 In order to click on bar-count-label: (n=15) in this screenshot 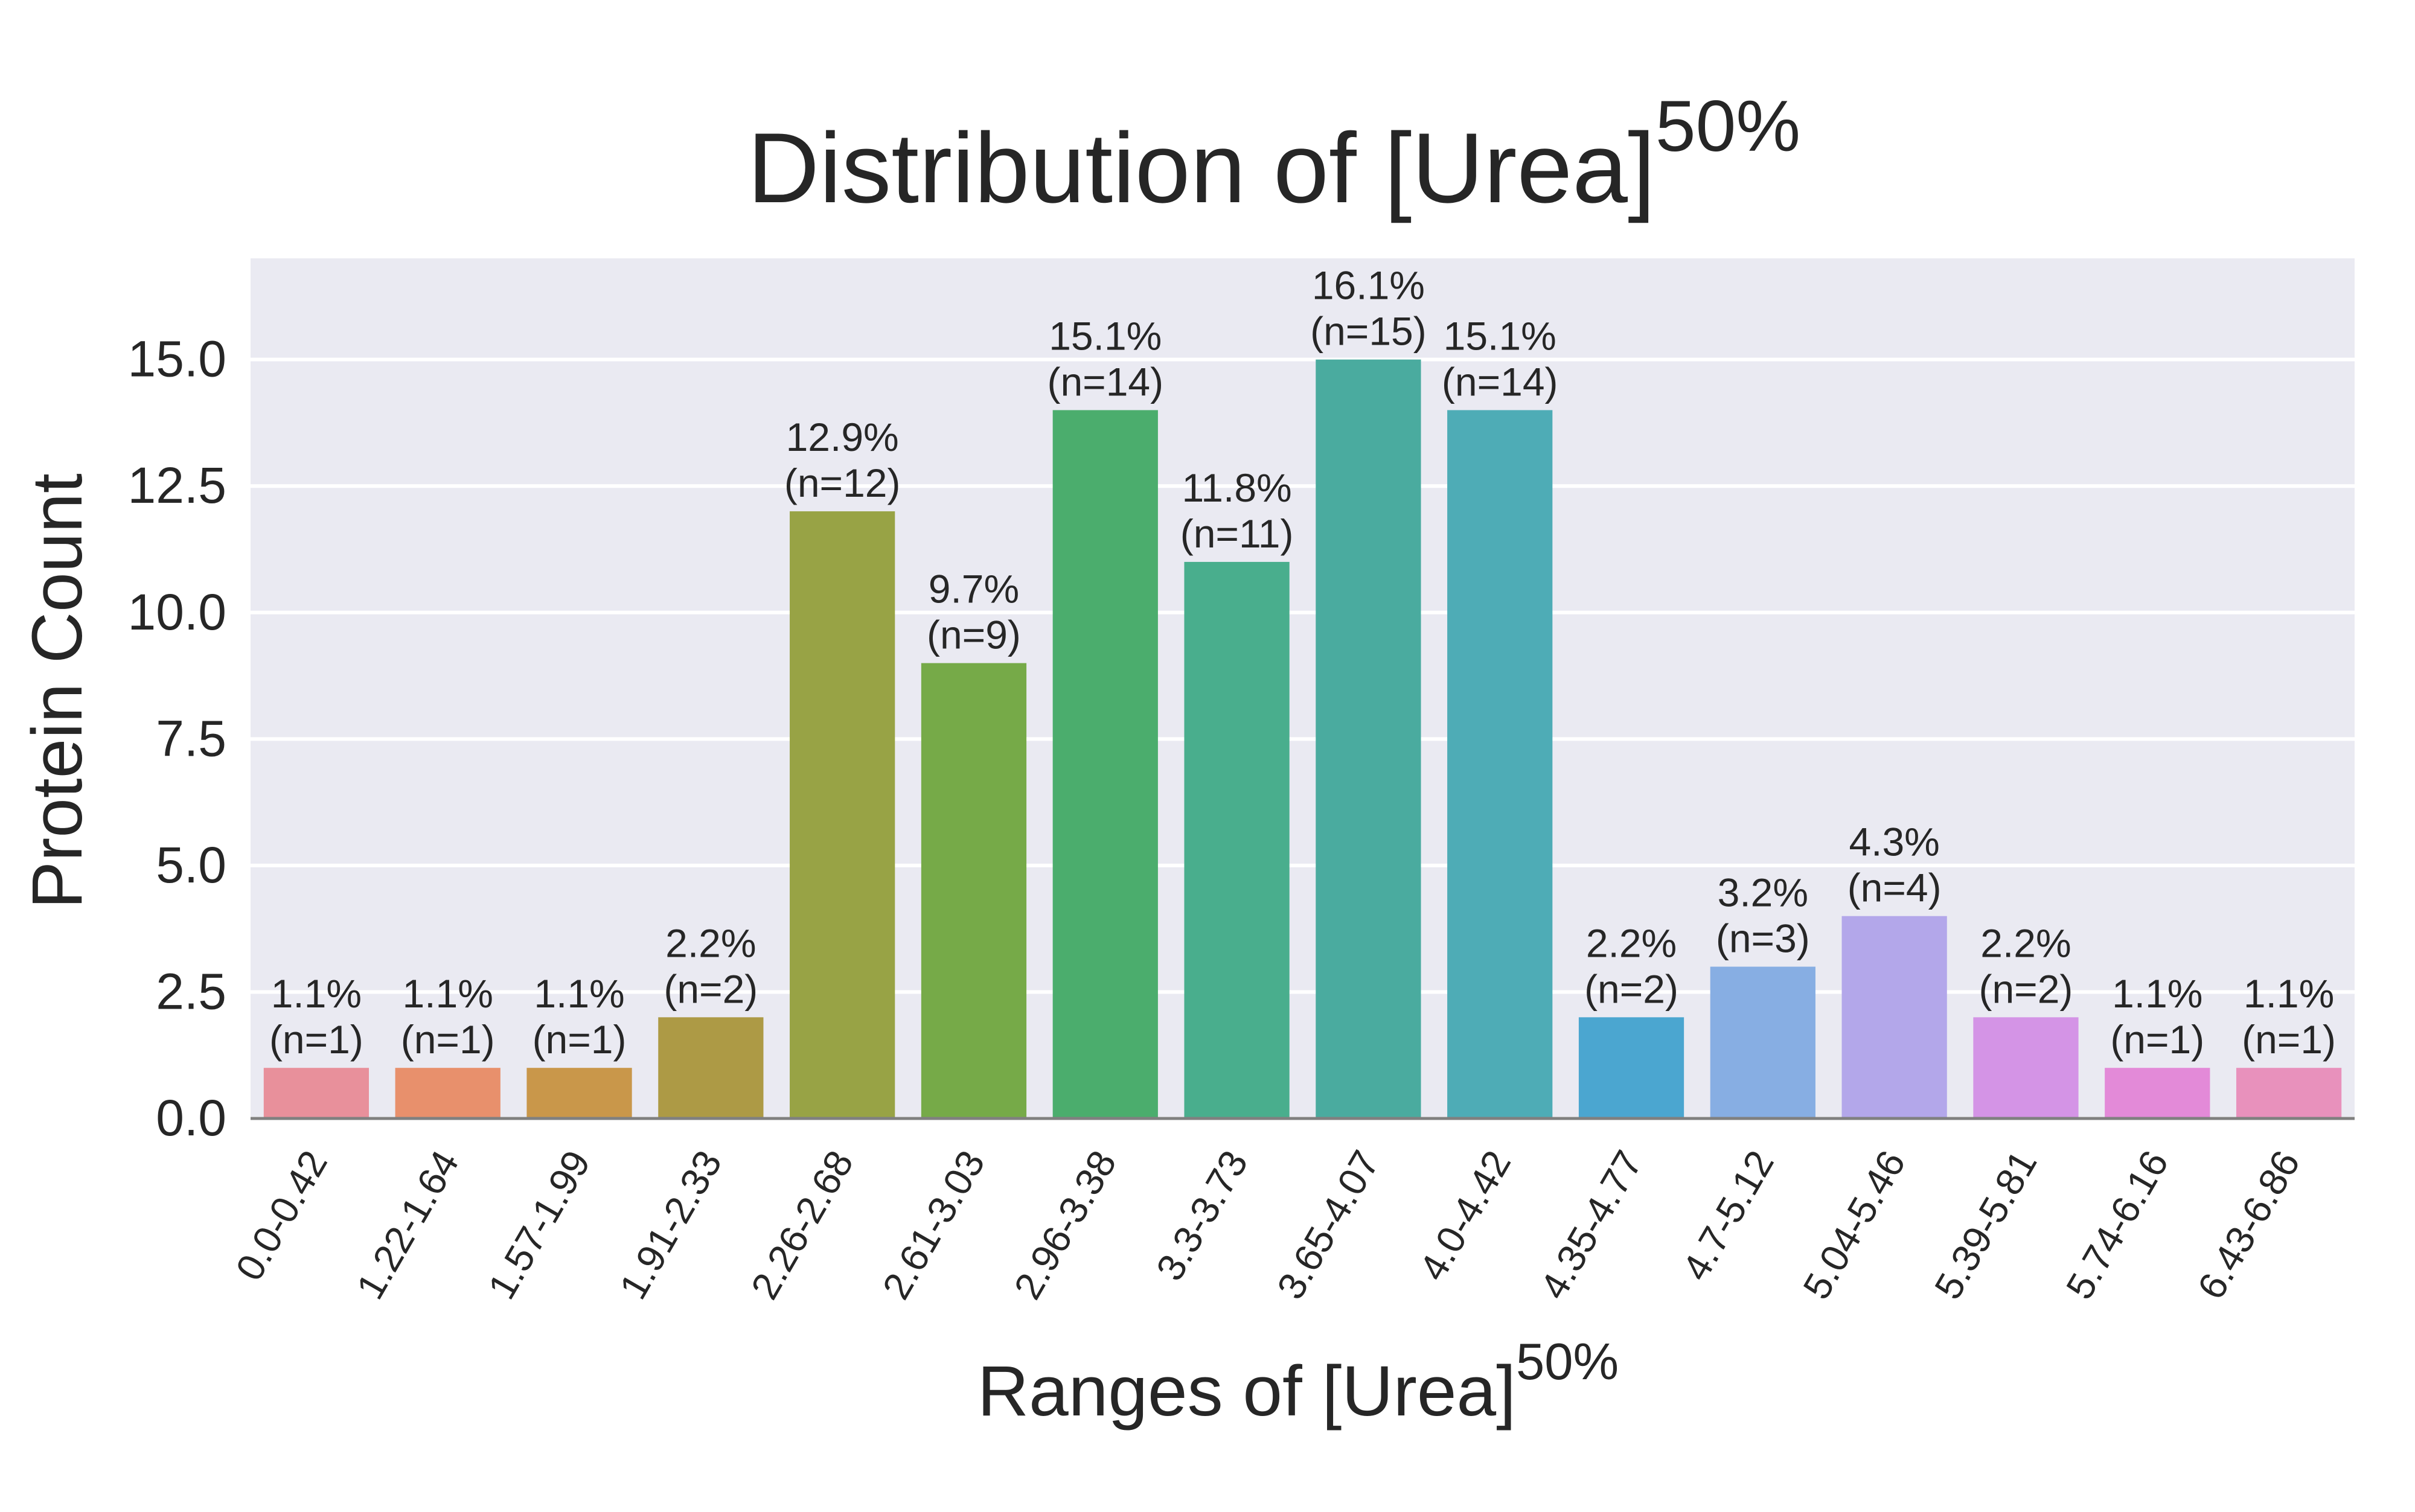, I will do `click(1369, 331)`.